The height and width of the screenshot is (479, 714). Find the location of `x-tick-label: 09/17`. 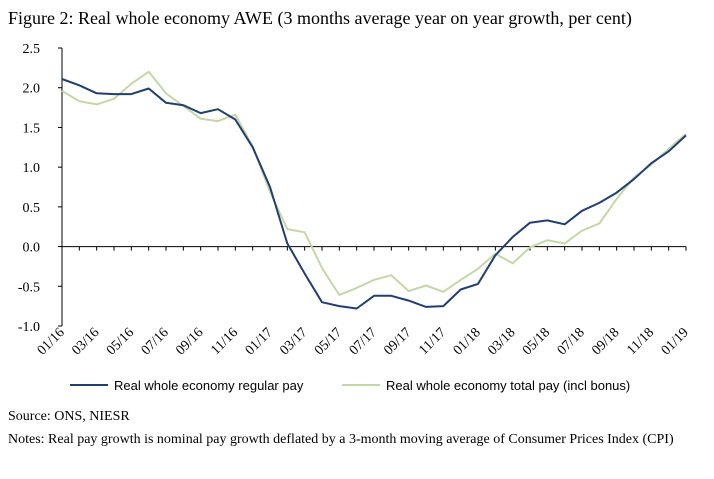

x-tick-label: 09/17 is located at coordinates (397, 341).